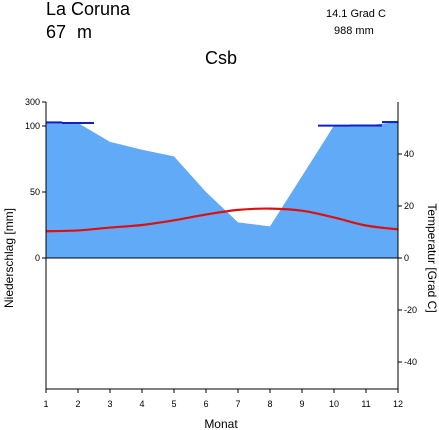 The image size is (439, 430). I want to click on station-altitude: 67 m, so click(69, 32).